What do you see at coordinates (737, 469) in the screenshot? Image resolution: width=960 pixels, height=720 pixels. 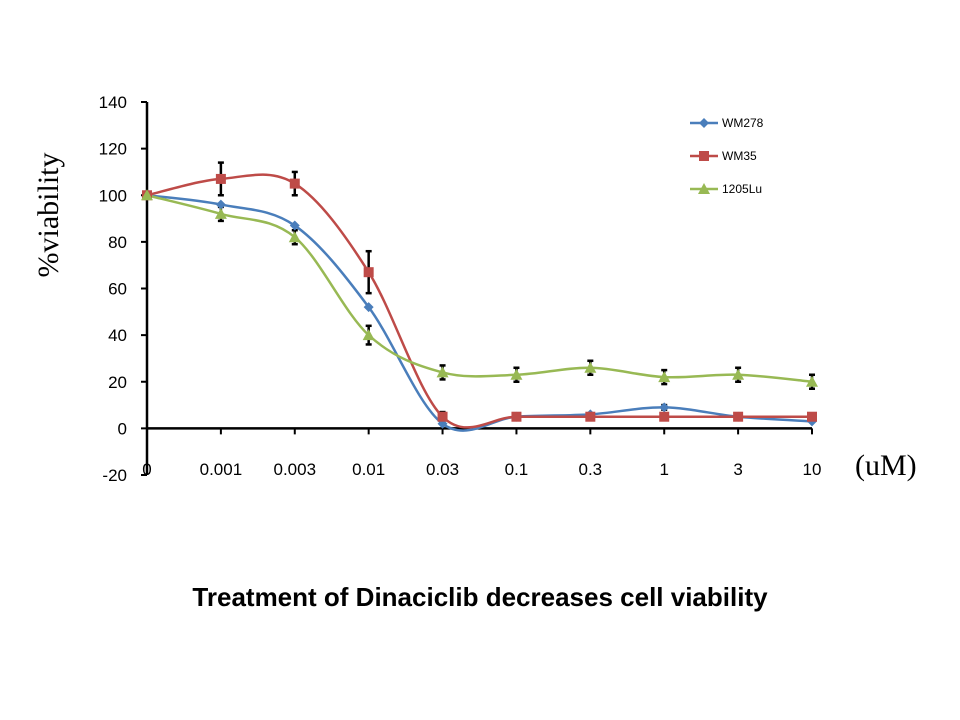 I see `x-tick-label: 3` at bounding box center [737, 469].